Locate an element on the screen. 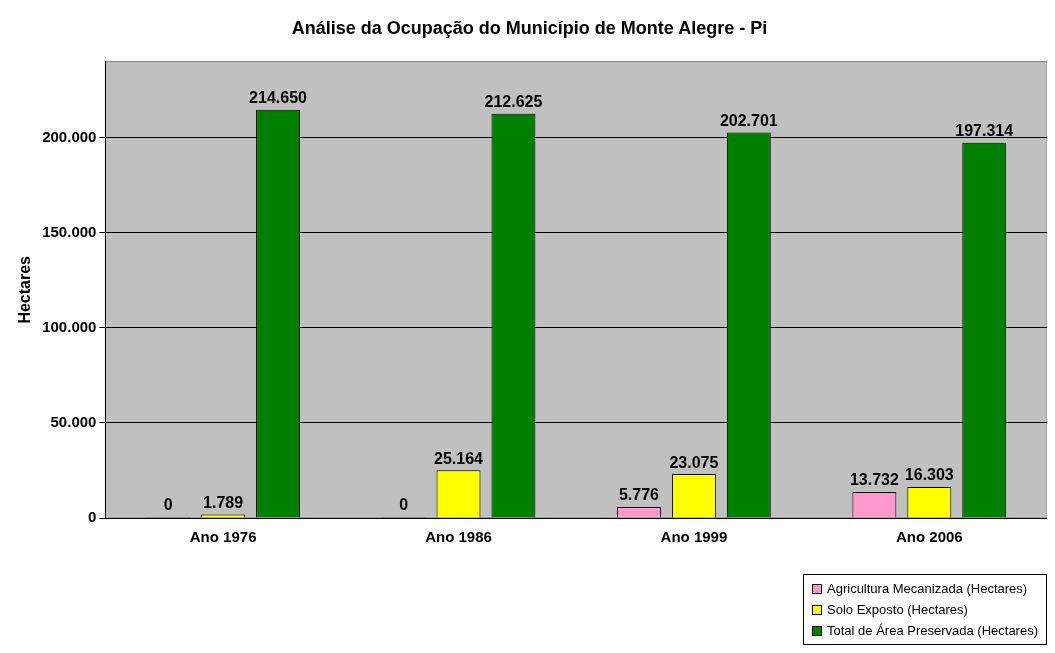 Image resolution: width=1055 pixels, height=653 pixels. x-tick-label: Ano 2006 is located at coordinates (929, 537).